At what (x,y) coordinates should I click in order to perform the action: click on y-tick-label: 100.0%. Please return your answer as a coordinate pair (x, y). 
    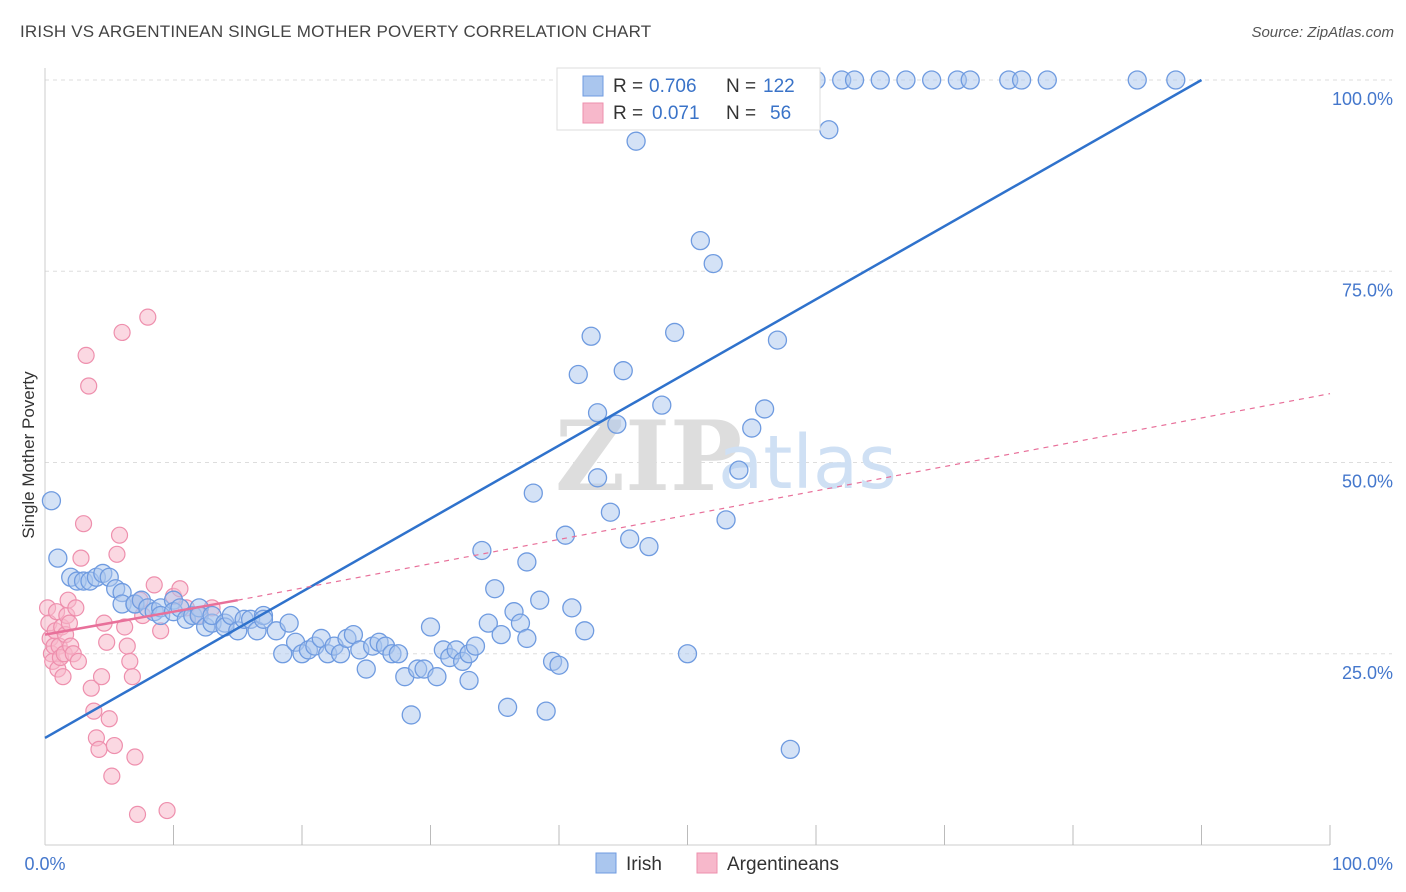
    Looking at the image, I should click on (1362, 99).